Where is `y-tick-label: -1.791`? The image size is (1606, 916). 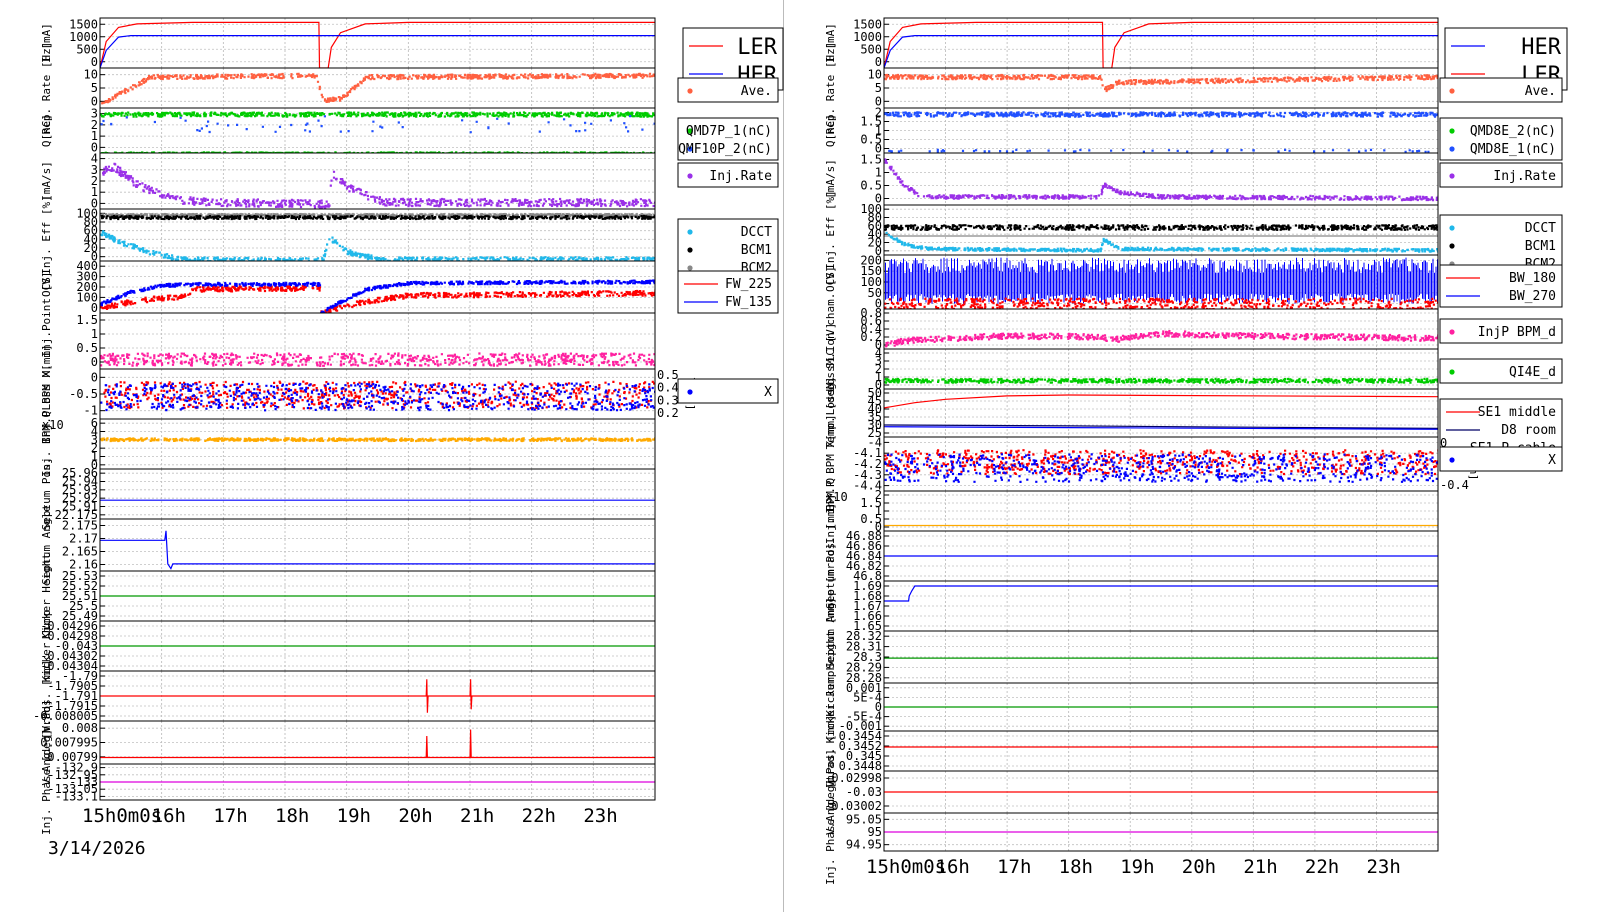
y-tick-label: -1.791 is located at coordinates (76, 696).